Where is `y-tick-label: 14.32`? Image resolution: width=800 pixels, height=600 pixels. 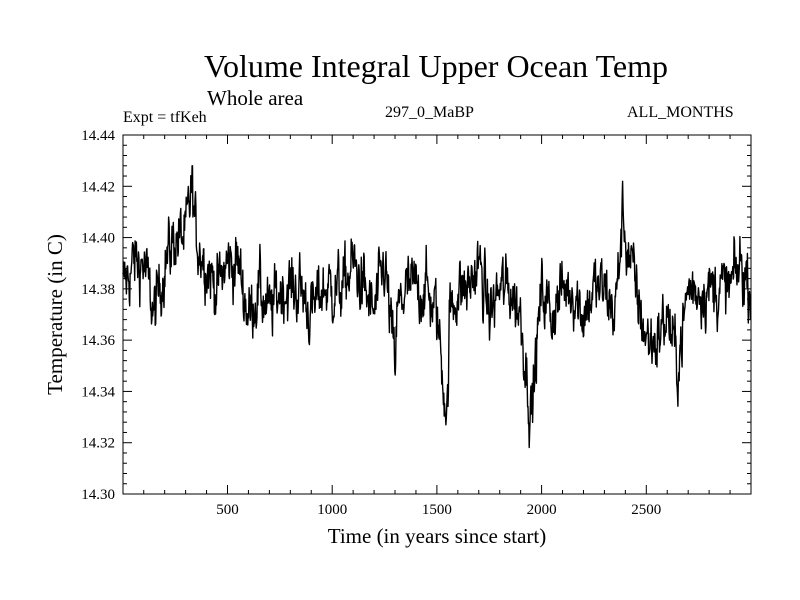
y-tick-label: 14.32 is located at coordinates (98, 444).